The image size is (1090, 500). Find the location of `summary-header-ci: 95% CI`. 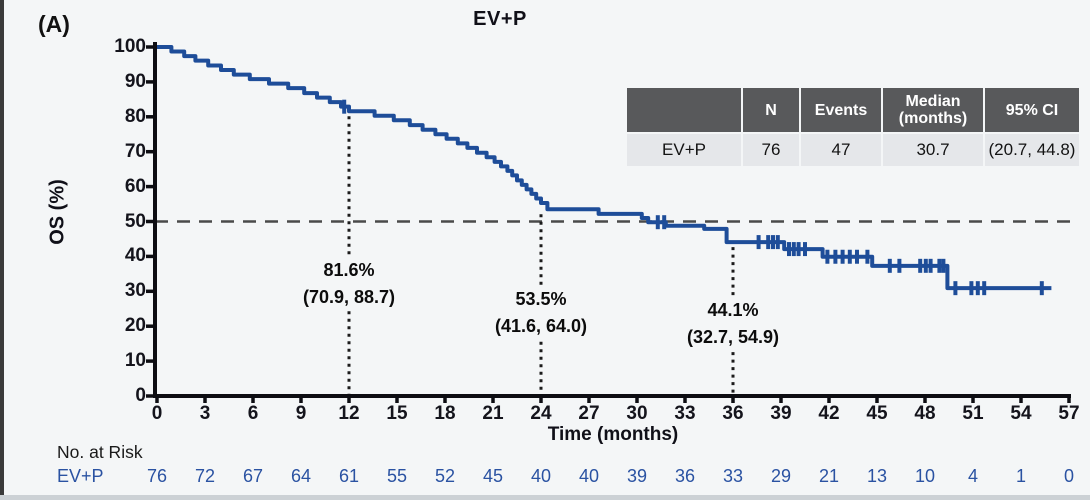

summary-header-ci: 95% CI is located at coordinates (1031, 110).